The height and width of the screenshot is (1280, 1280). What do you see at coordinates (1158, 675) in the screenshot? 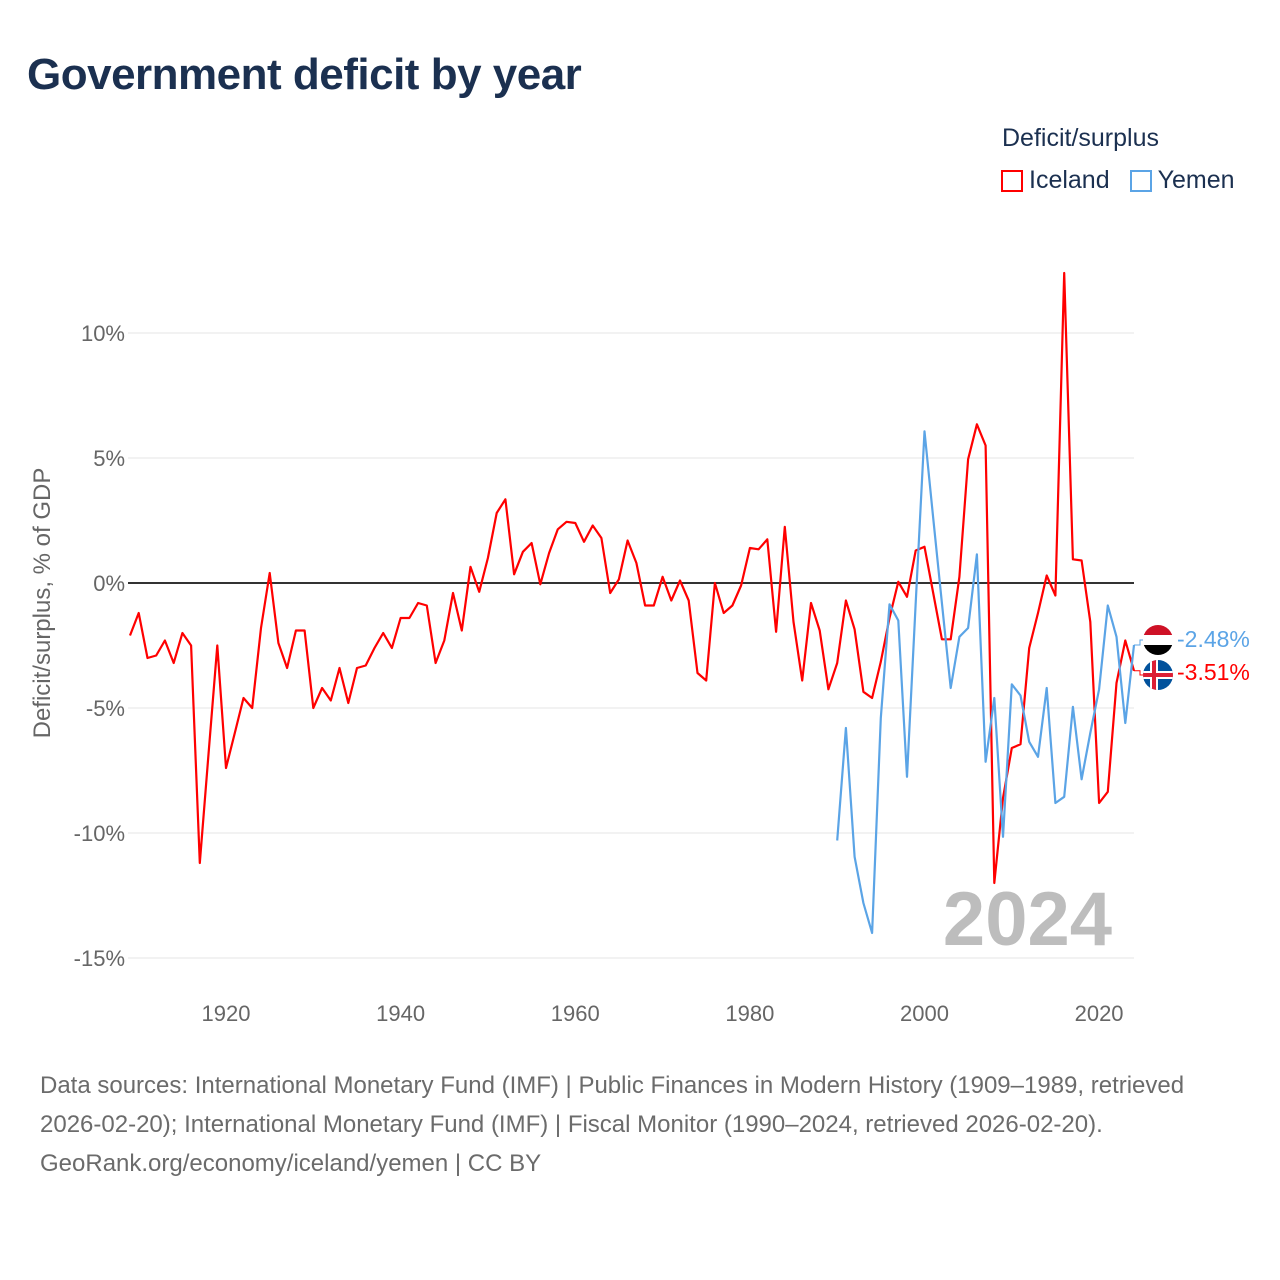
I see `iceland-flag-icon` at bounding box center [1158, 675].